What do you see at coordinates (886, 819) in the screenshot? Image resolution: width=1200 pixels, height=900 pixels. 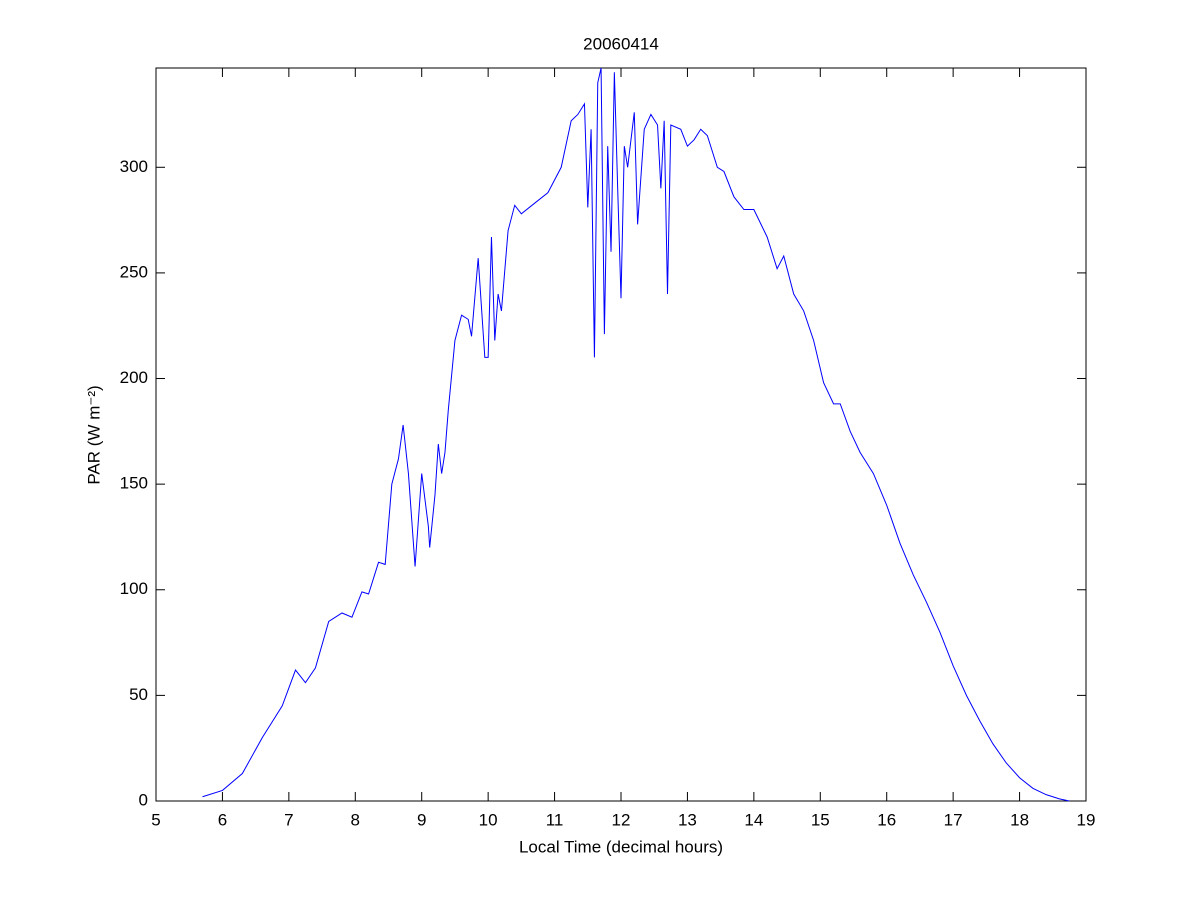 I see `x-tick-label: 16` at bounding box center [886, 819].